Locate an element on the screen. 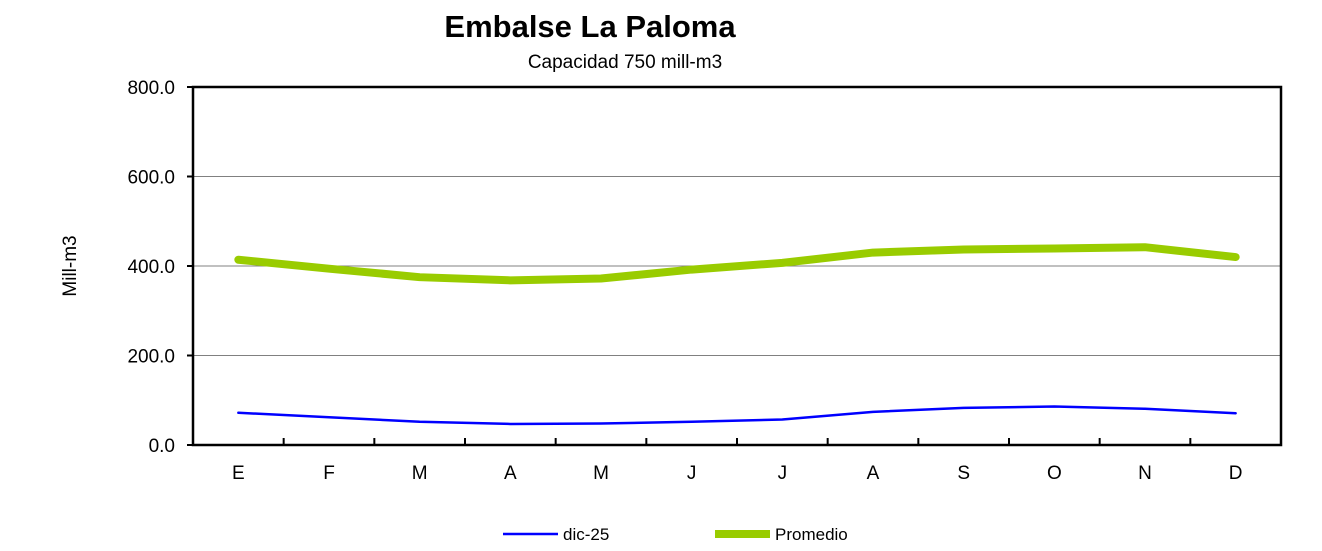 Image resolution: width=1322 pixels, height=551 pixels. chart-subtitle: Capacidad 750 mill-m3 is located at coordinates (625, 62).